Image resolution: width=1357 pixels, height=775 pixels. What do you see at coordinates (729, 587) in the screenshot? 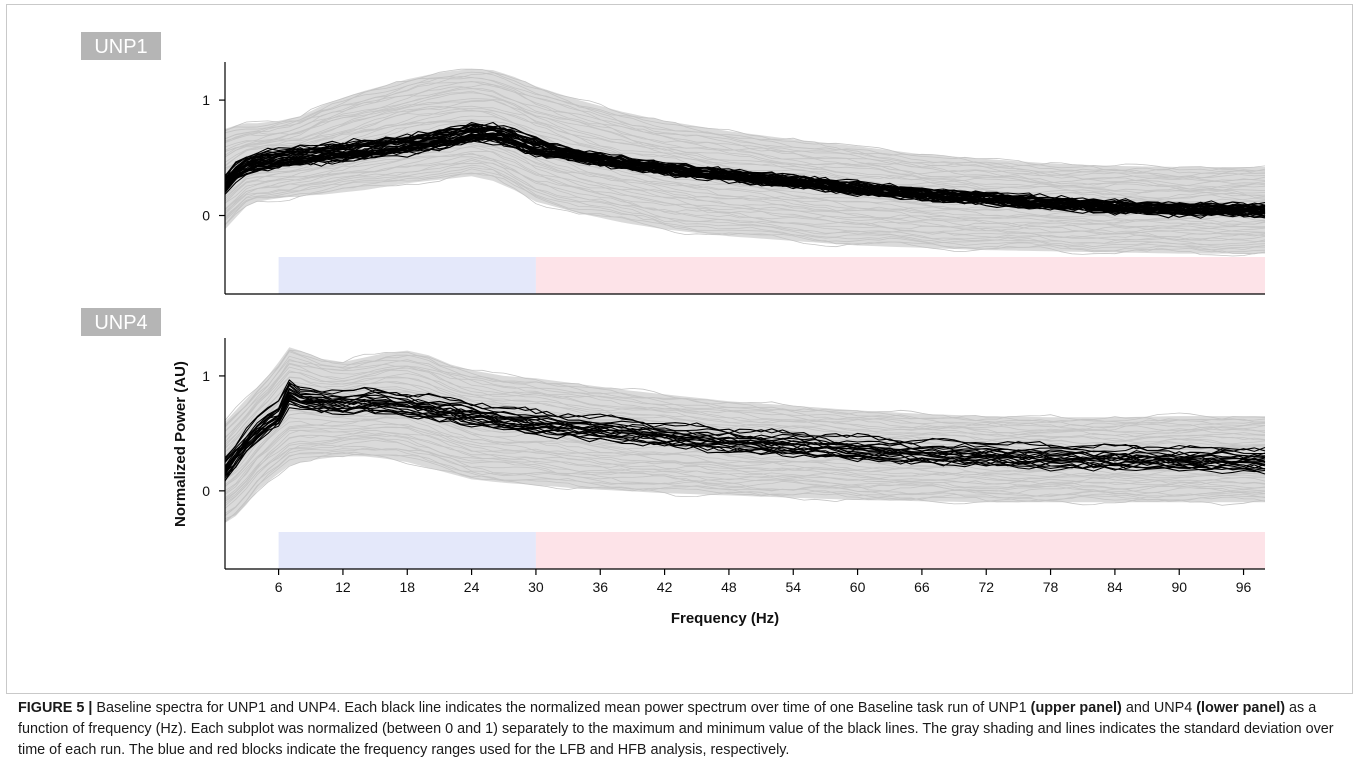
I see `x-tick-label: 48` at bounding box center [729, 587].